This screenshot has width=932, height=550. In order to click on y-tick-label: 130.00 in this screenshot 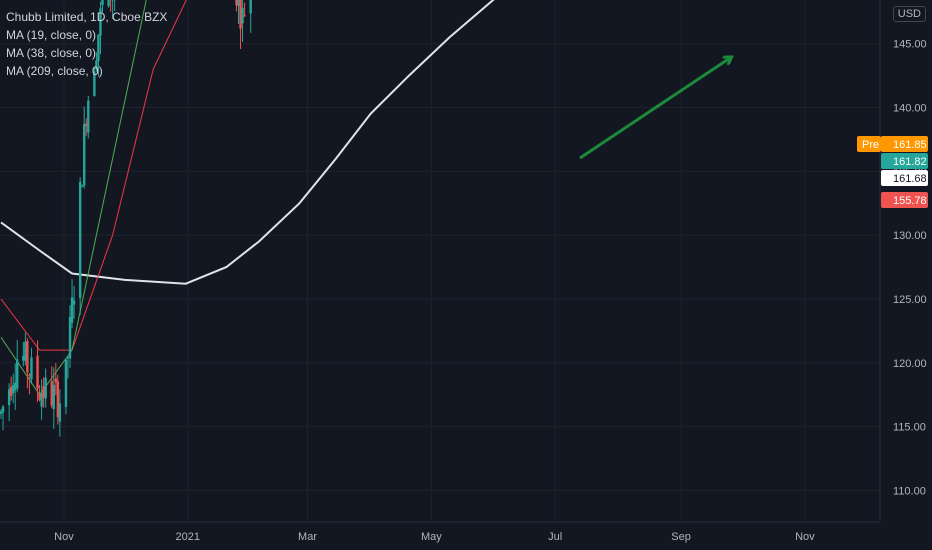, I will do `click(910, 236)`.